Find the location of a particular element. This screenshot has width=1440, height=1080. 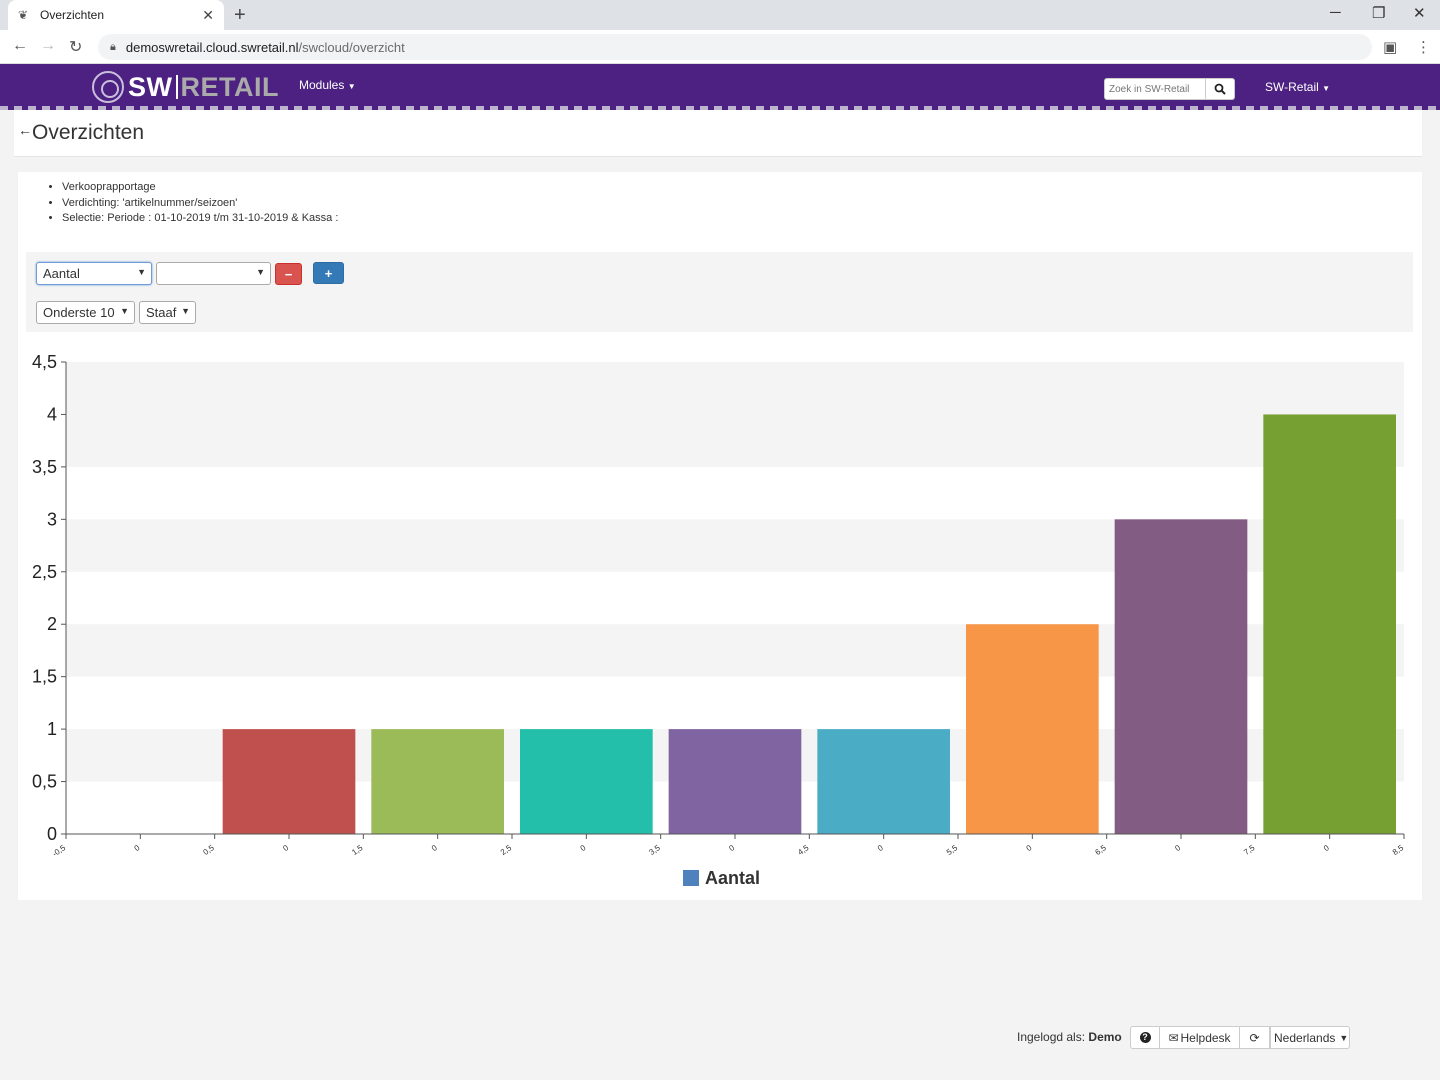

envelope-icon: ✉ is located at coordinates (1173, 1037).